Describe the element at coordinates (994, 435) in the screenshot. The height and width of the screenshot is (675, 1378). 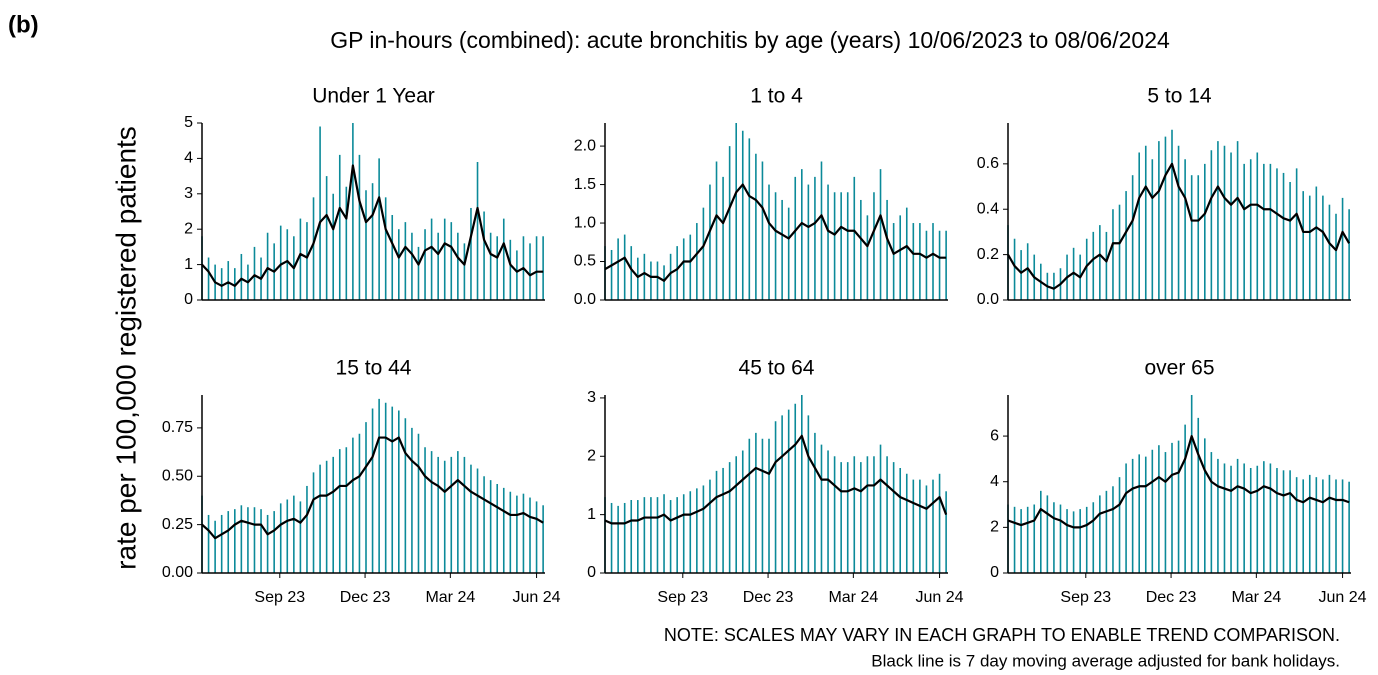
I see `y-tick-label: 6` at that location.